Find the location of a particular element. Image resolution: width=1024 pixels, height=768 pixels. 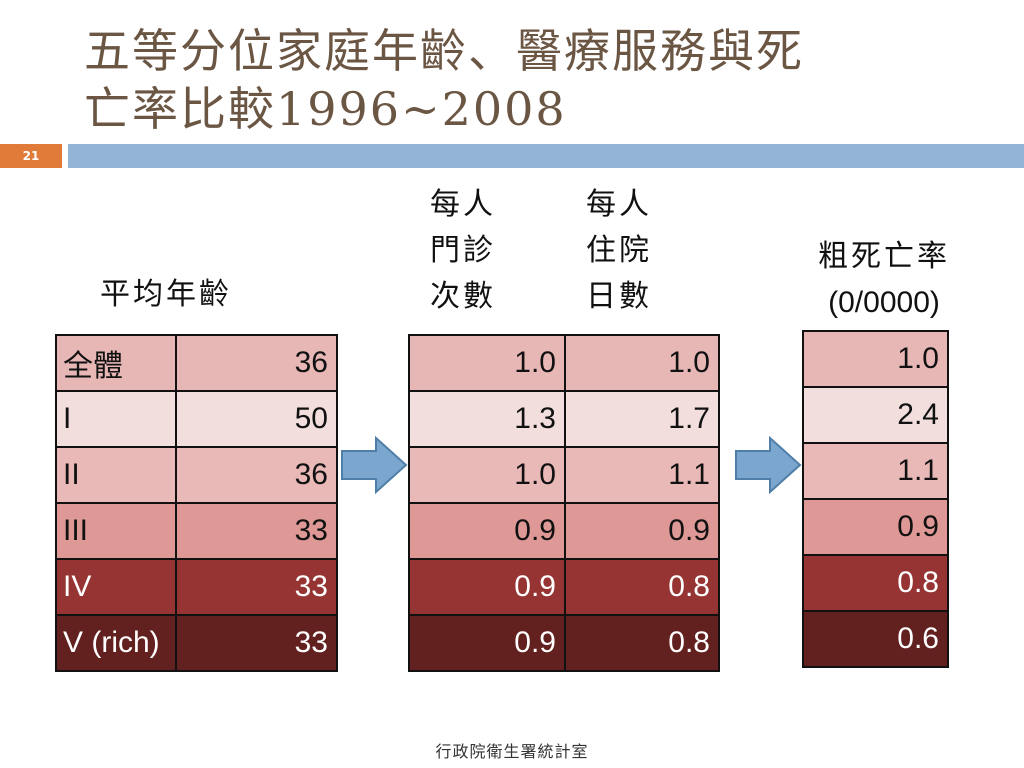

outpatient-header-line-2: 門診 is located at coordinates (463, 250).